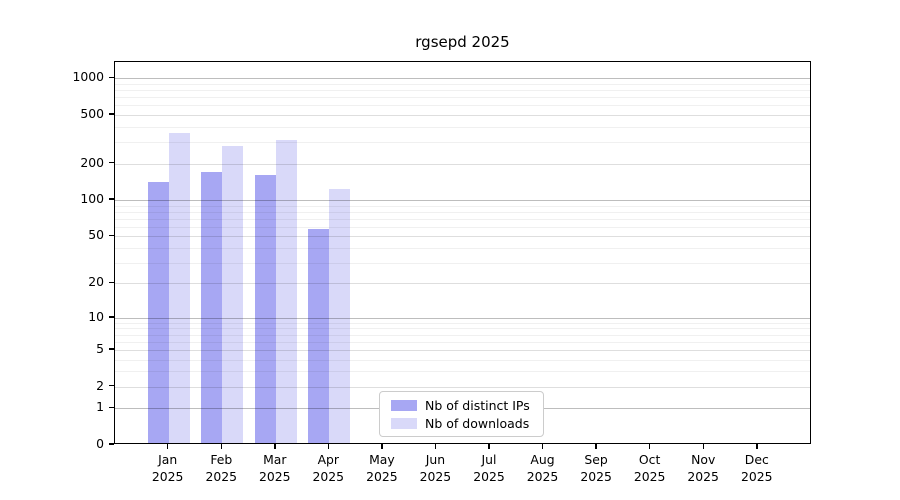 The width and height of the screenshot is (900, 500). Describe the element at coordinates (92, 114) in the screenshot. I see `y-tick-label: 500` at that location.